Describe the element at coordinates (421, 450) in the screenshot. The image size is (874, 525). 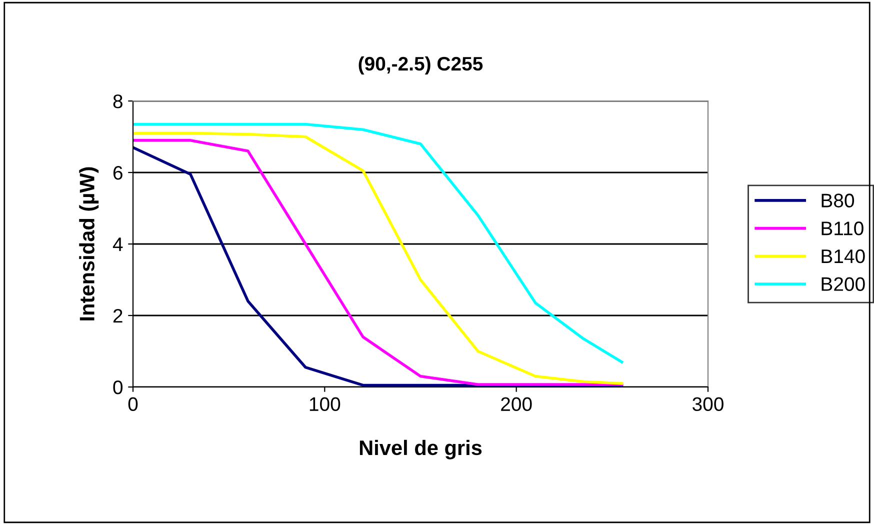
I see `x-axis-title: Nivel de gris` at that location.